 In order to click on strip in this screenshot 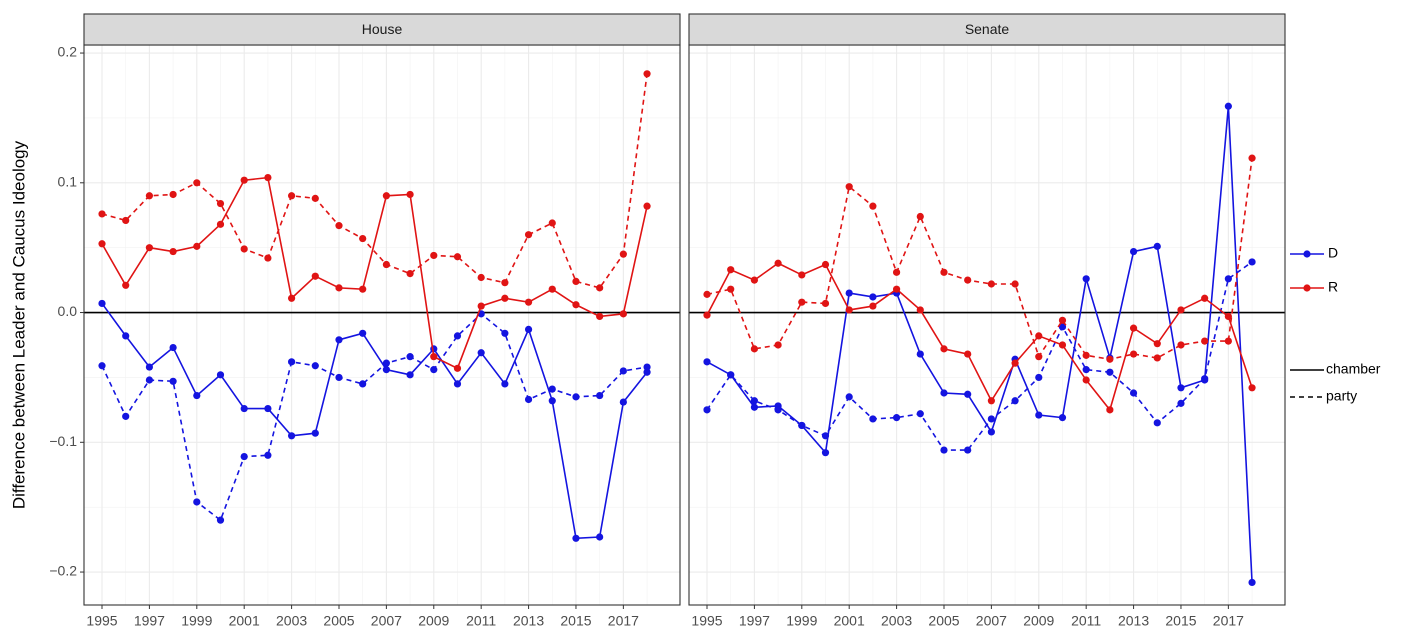, I will do `click(382, 29)`.